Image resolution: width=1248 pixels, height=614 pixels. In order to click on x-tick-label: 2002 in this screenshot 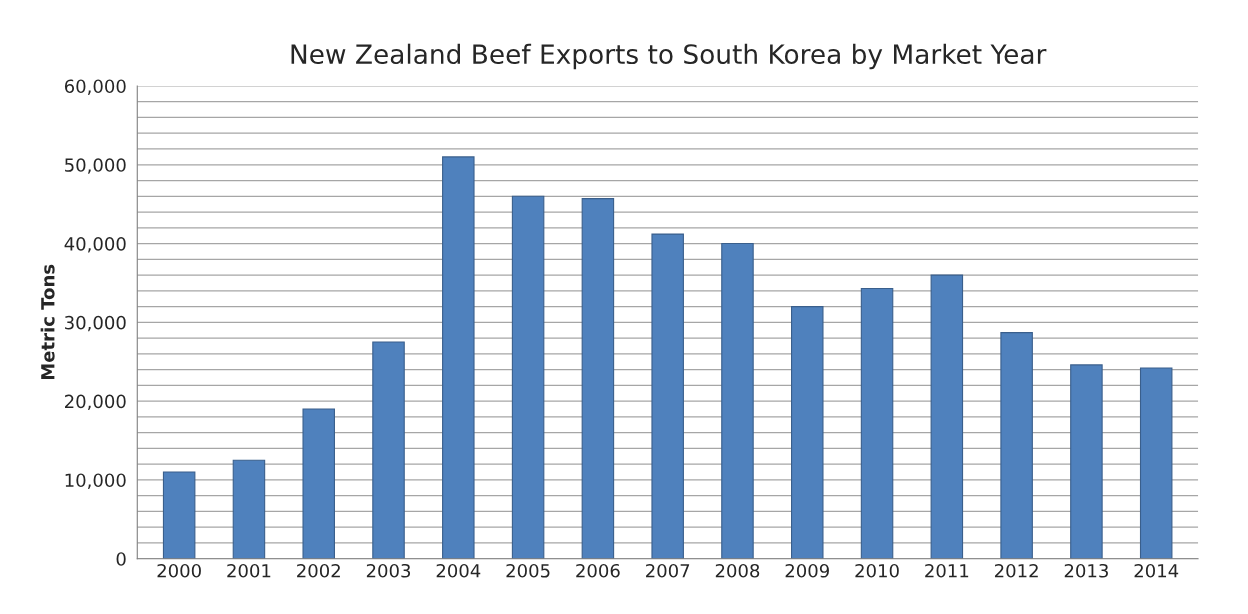, I will do `click(318, 570)`.